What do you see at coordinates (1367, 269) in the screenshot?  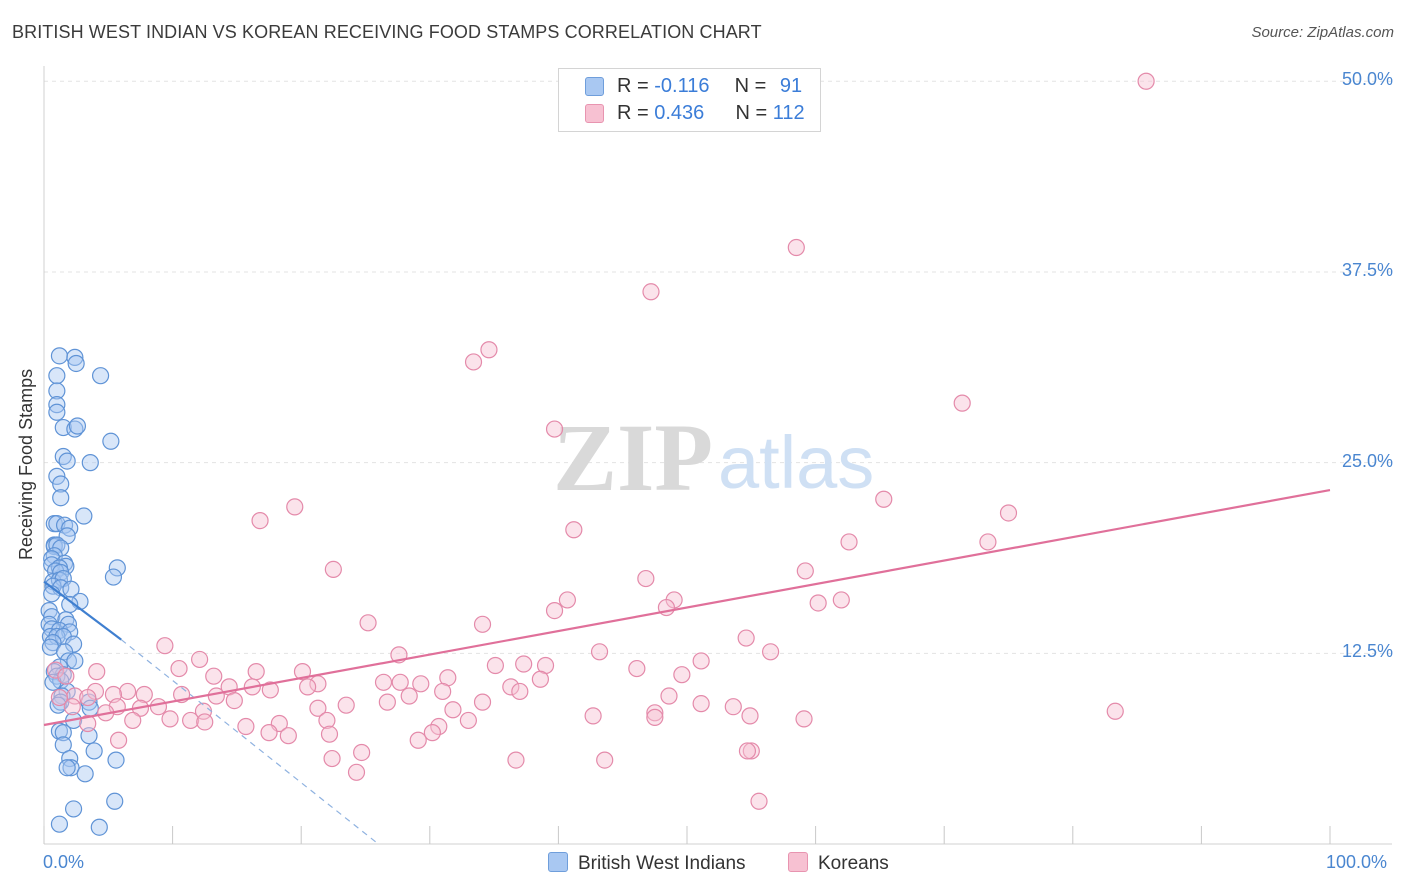 I see `y-tick-label: 37.5%` at bounding box center [1367, 269].